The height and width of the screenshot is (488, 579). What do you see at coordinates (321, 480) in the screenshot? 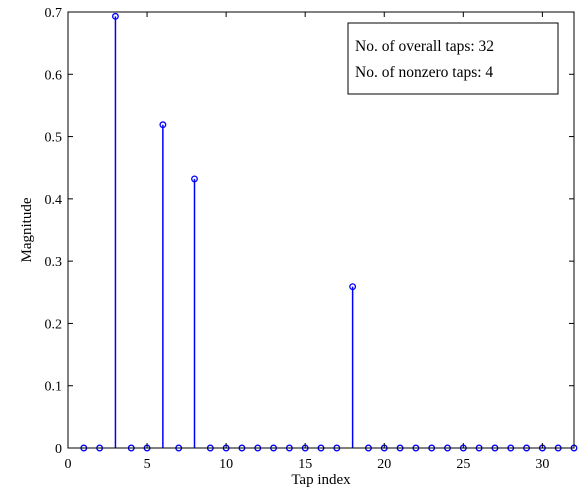
I see `x-axis-label: Tap index` at bounding box center [321, 480].